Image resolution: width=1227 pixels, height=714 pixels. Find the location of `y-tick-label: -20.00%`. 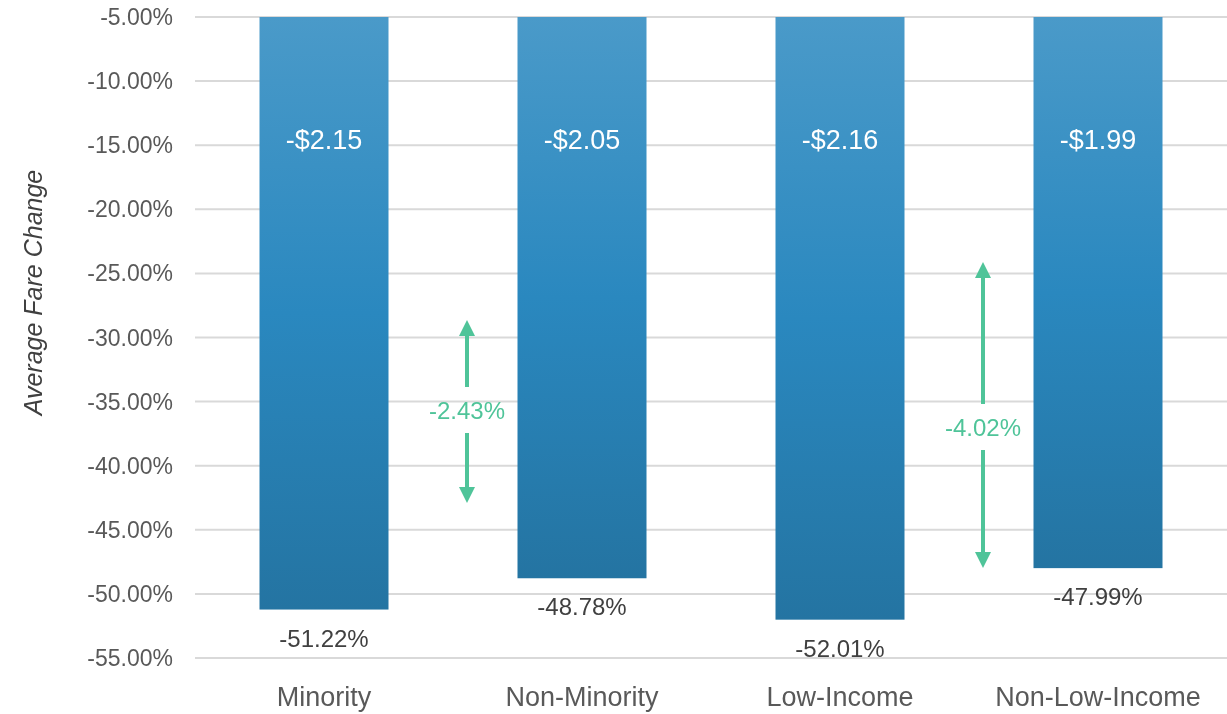

y-tick-label: -20.00% is located at coordinates (130, 209).